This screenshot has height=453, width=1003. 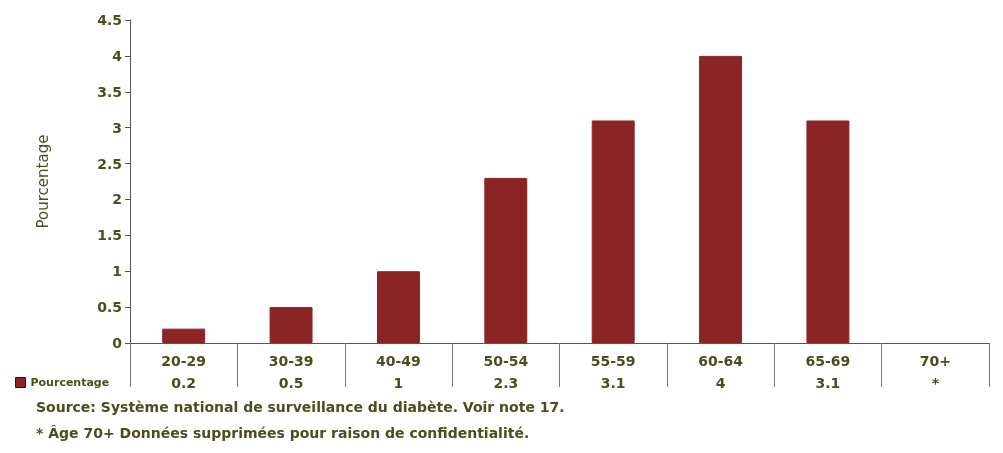 I want to click on legend-label: Pourcentage, so click(x=70, y=382).